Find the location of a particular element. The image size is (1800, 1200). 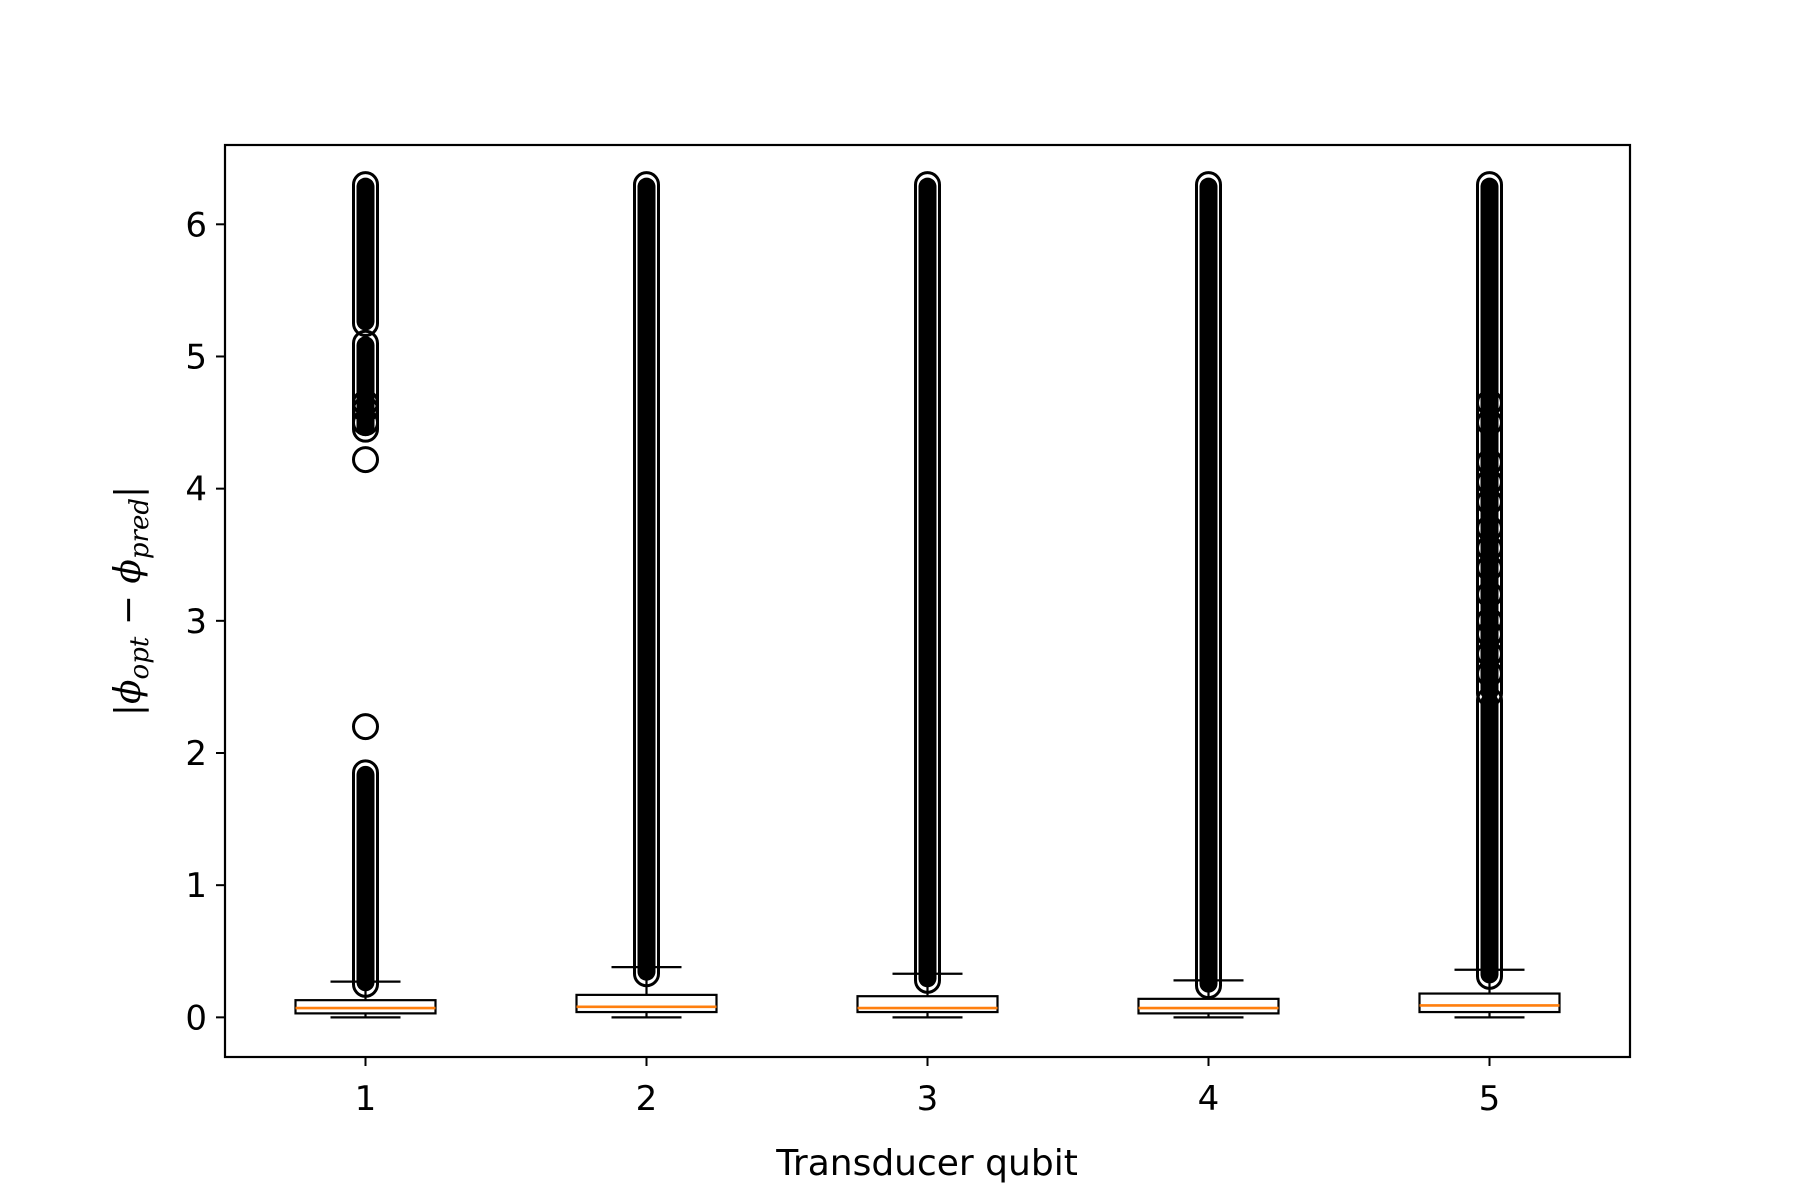

y-tick-label: 2 is located at coordinates (196, 754).